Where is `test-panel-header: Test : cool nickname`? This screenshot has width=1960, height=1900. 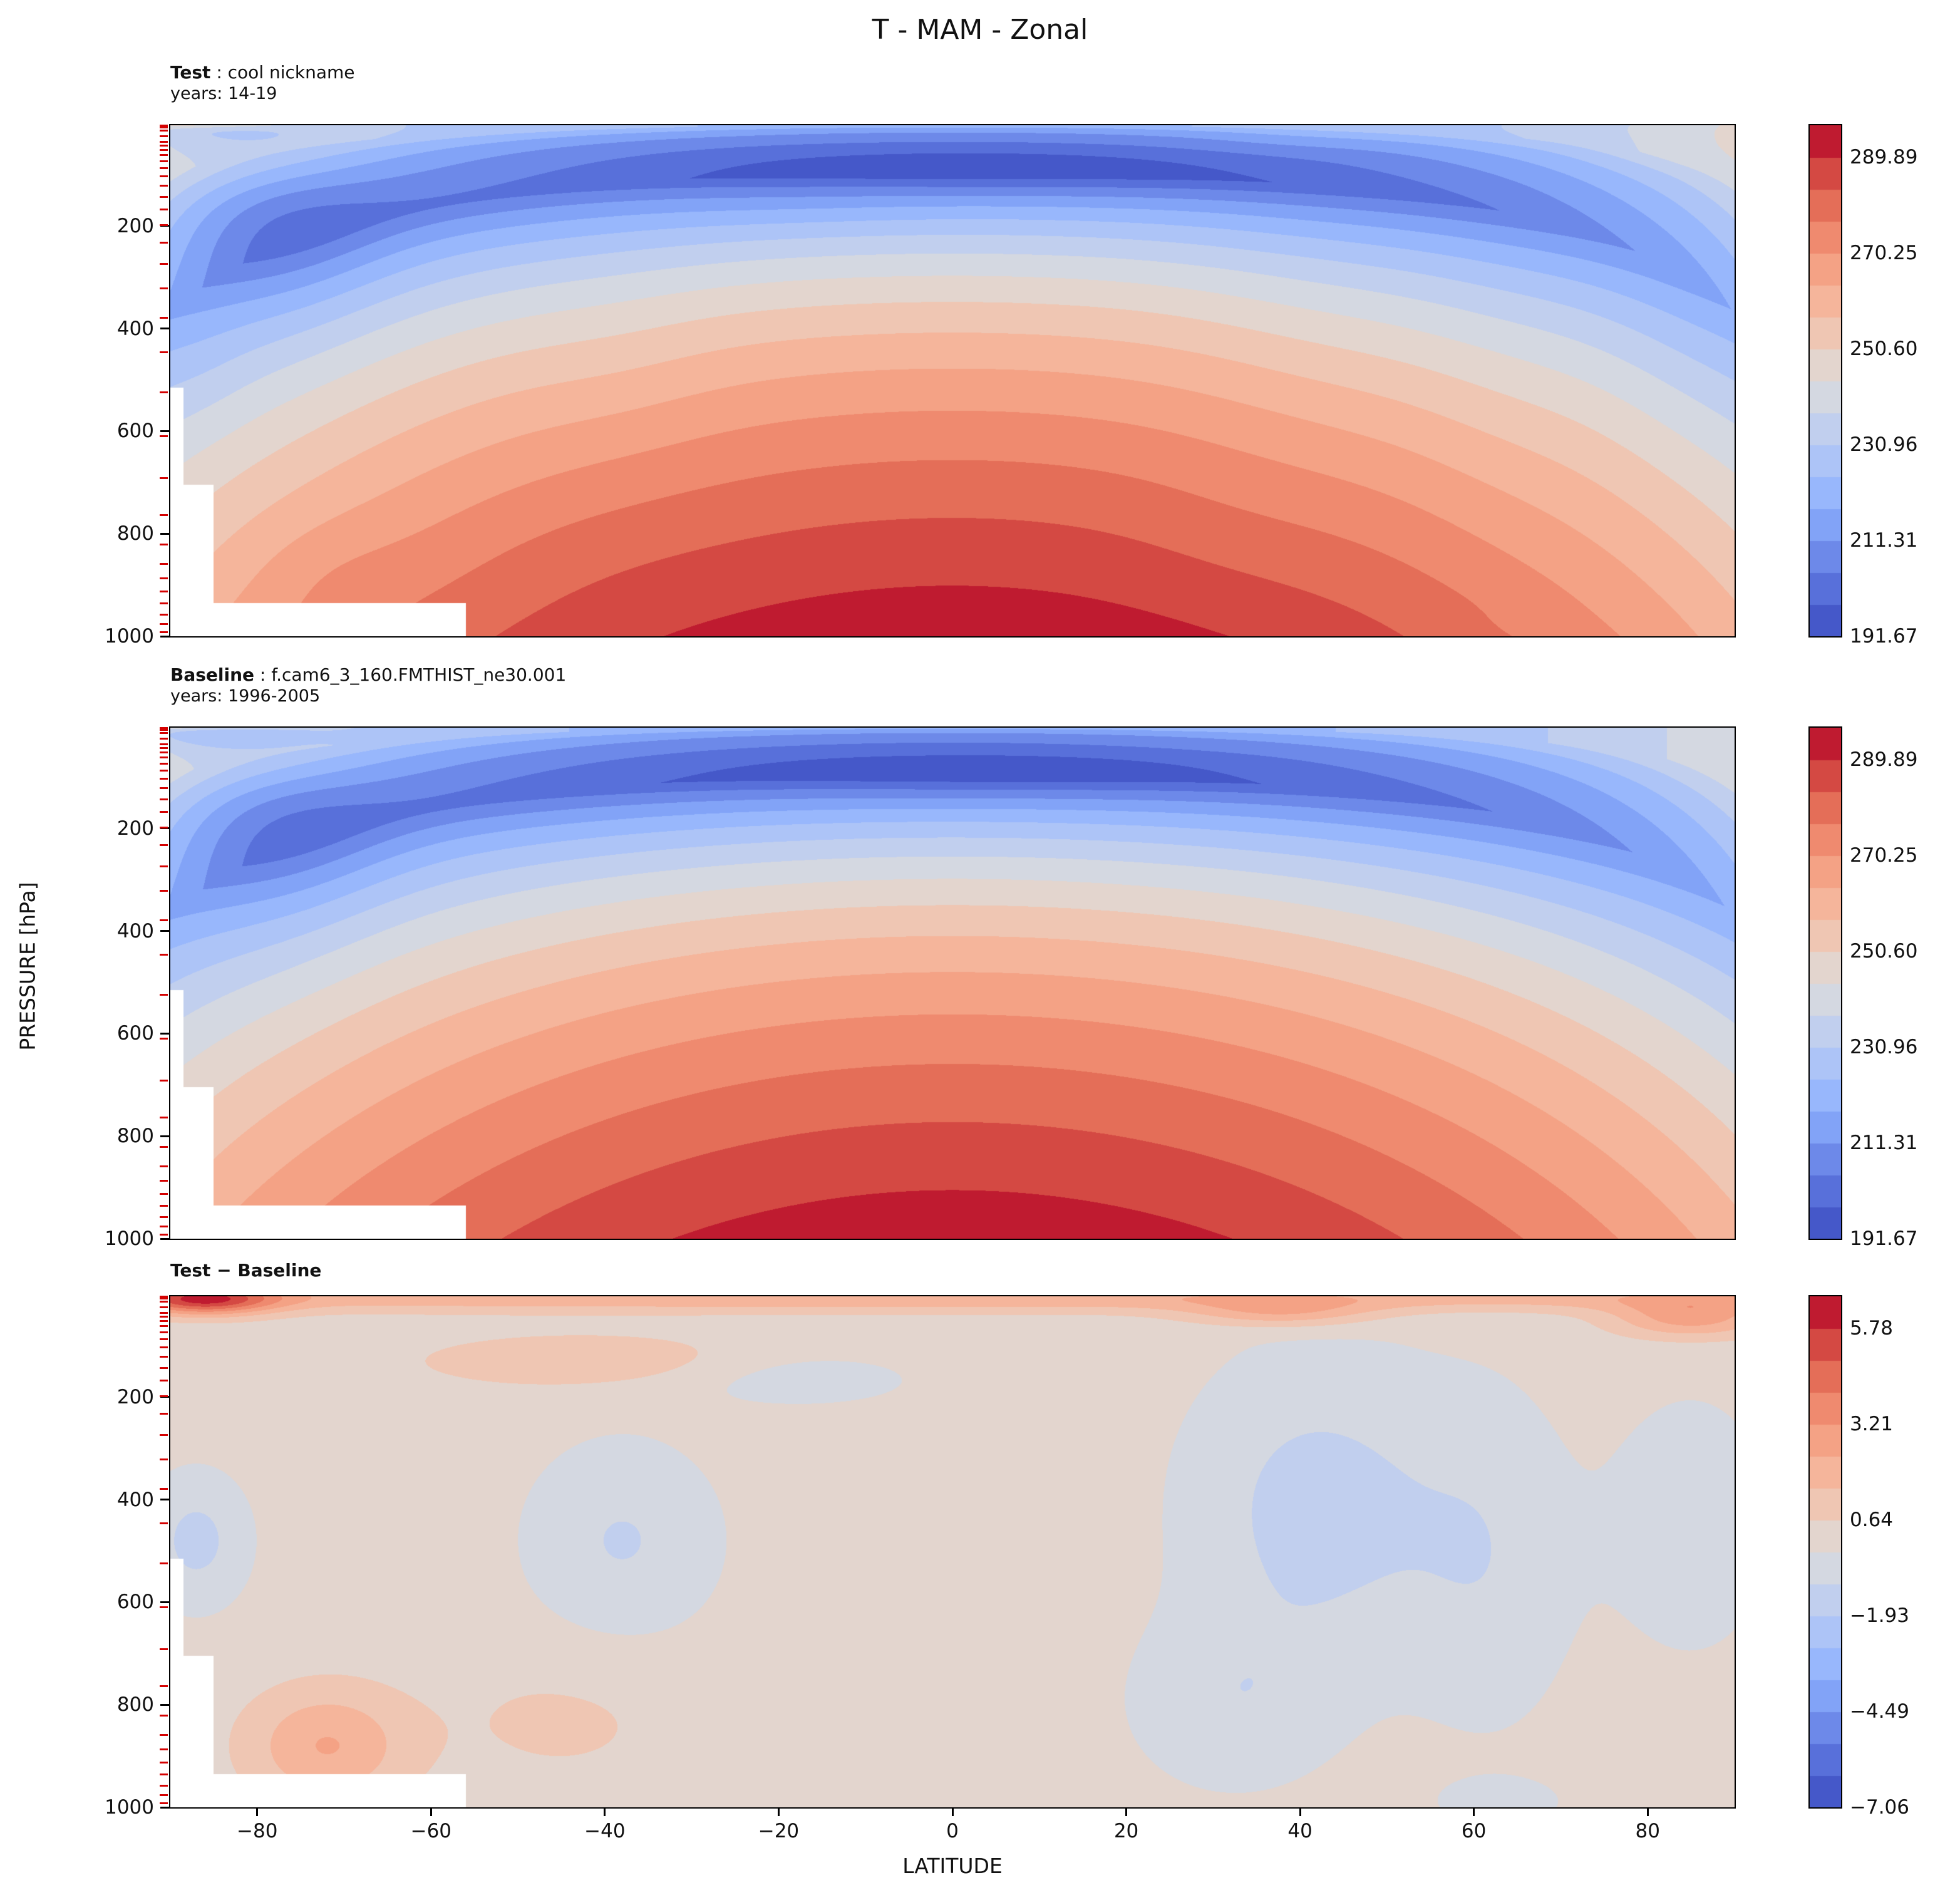
test-panel-header: Test : cool nickname is located at coordinates (262, 72).